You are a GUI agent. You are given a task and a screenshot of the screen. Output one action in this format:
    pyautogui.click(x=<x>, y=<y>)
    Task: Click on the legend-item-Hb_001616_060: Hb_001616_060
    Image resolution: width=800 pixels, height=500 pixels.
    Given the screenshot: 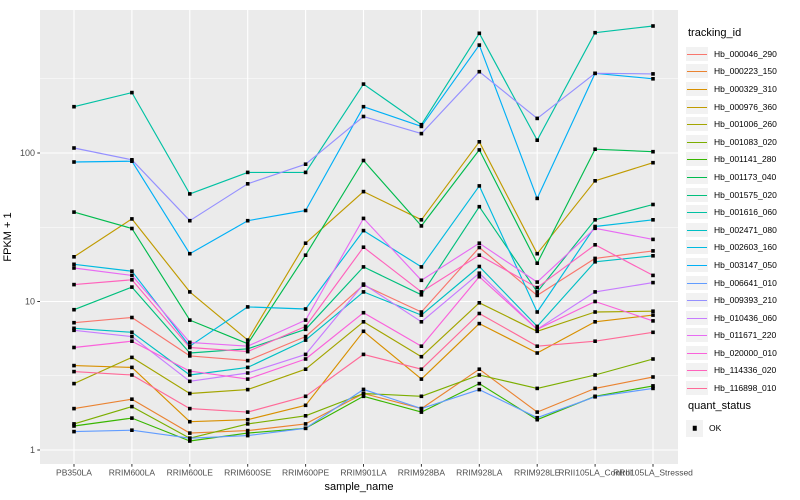 What is the action you would take?
    pyautogui.click(x=742, y=212)
    